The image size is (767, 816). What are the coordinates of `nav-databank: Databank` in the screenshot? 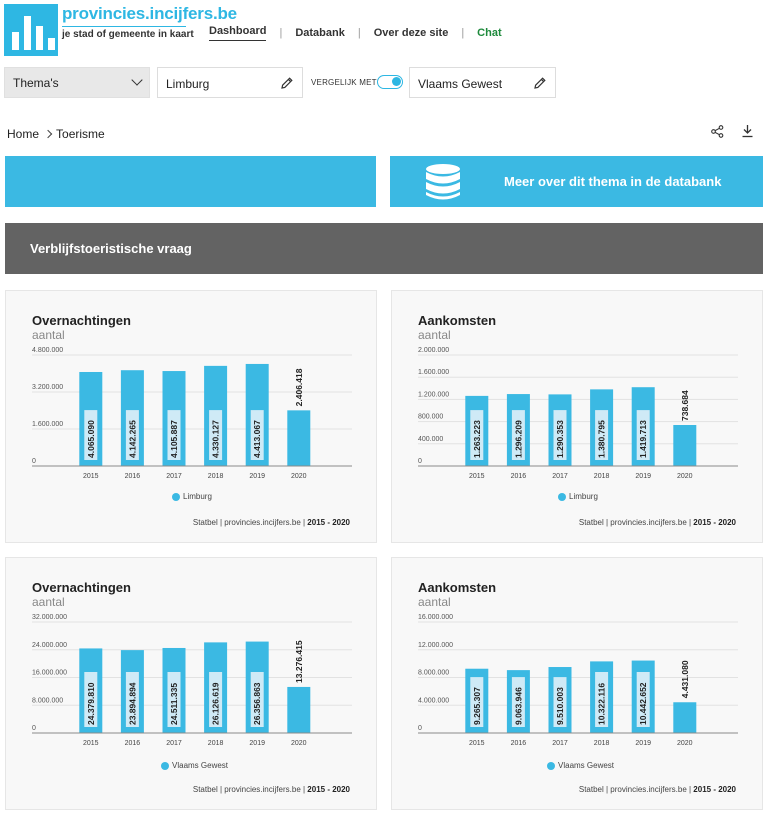 It's located at (320, 33).